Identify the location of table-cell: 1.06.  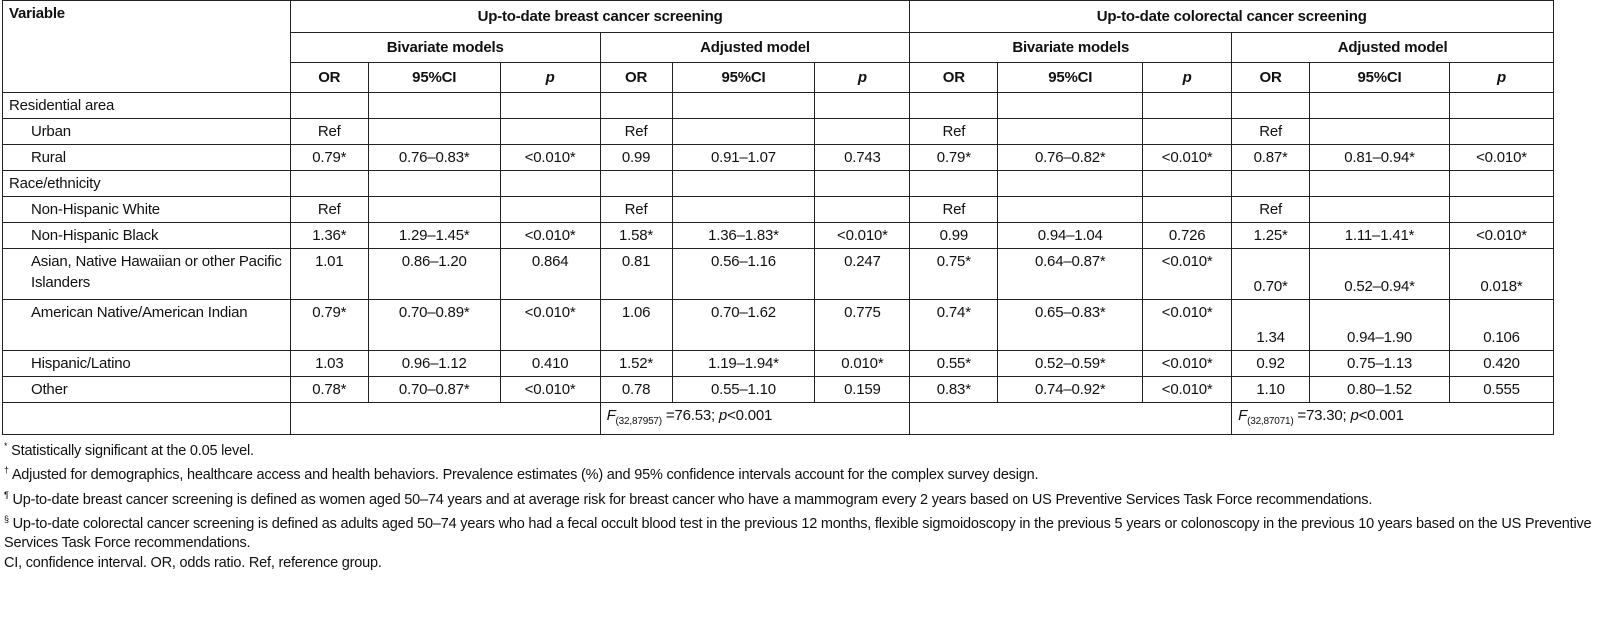
(636, 325).